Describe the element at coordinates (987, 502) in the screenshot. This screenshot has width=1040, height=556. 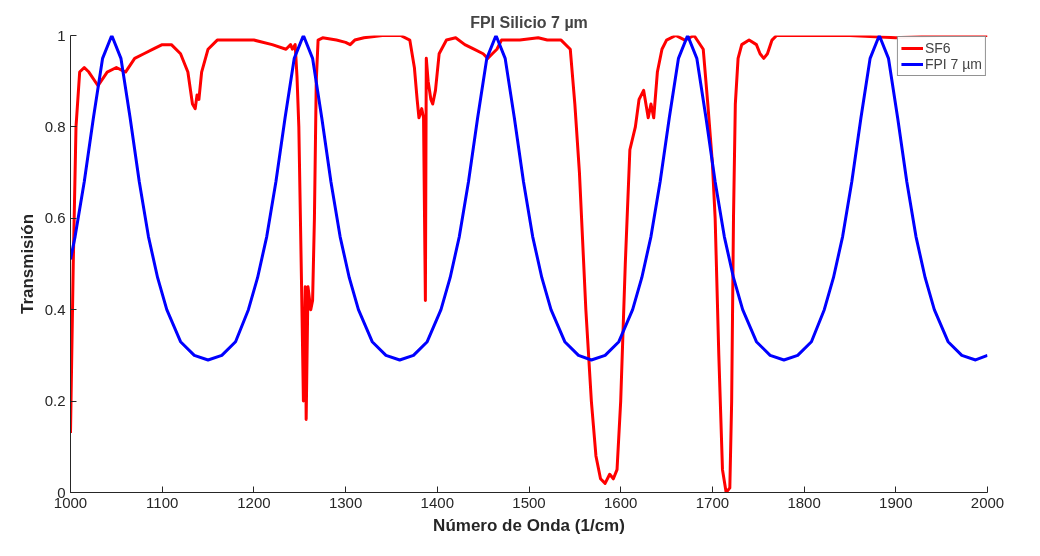
I see `x-tick-label: 2000` at that location.